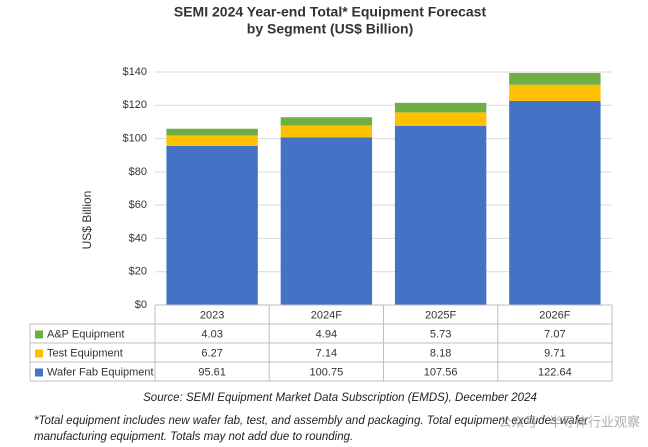 This screenshot has width=648, height=447. I want to click on chart-title: by Segment (US$ Billion), so click(330, 29).